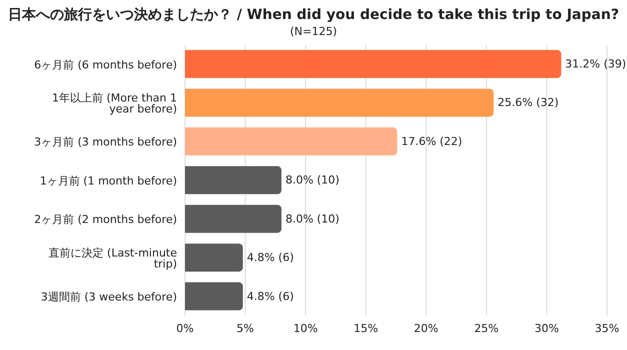 This screenshot has height=350, width=627. I want to click on y-tick-label: 6ヶ月前 (6 months before), so click(105, 65).